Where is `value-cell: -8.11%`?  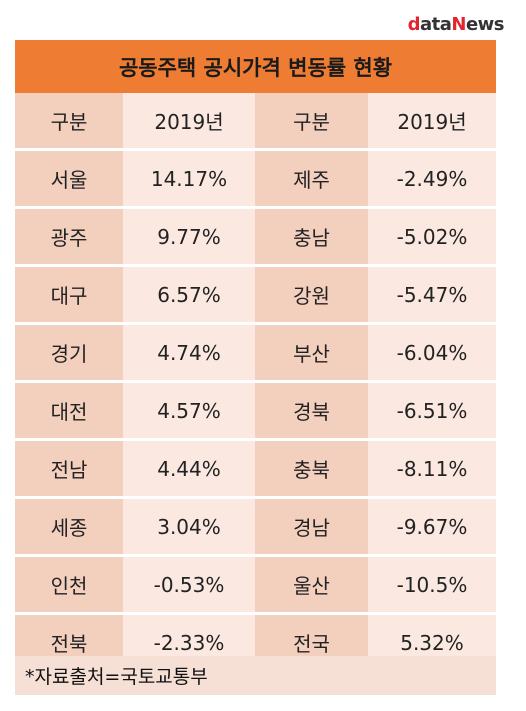
value-cell: -8.11% is located at coordinates (432, 469).